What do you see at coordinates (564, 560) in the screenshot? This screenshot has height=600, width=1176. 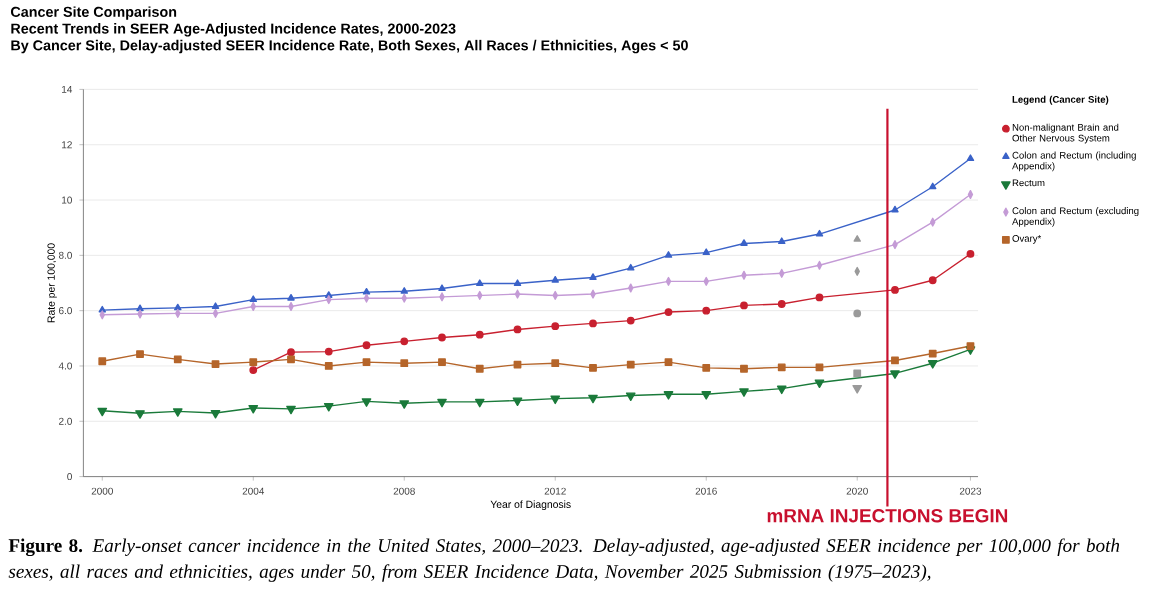 I see `text: Figure 8. Early-onset cancer incidence in the United States, 2000–2023. Delay-adjusted, age-adjusted SEER incidence per 100,000 for both sexes, all races and ethnicities, ages under 50, from SEER Incidence Data, November 2025 Submission (1975–2023),` at bounding box center [564, 560].